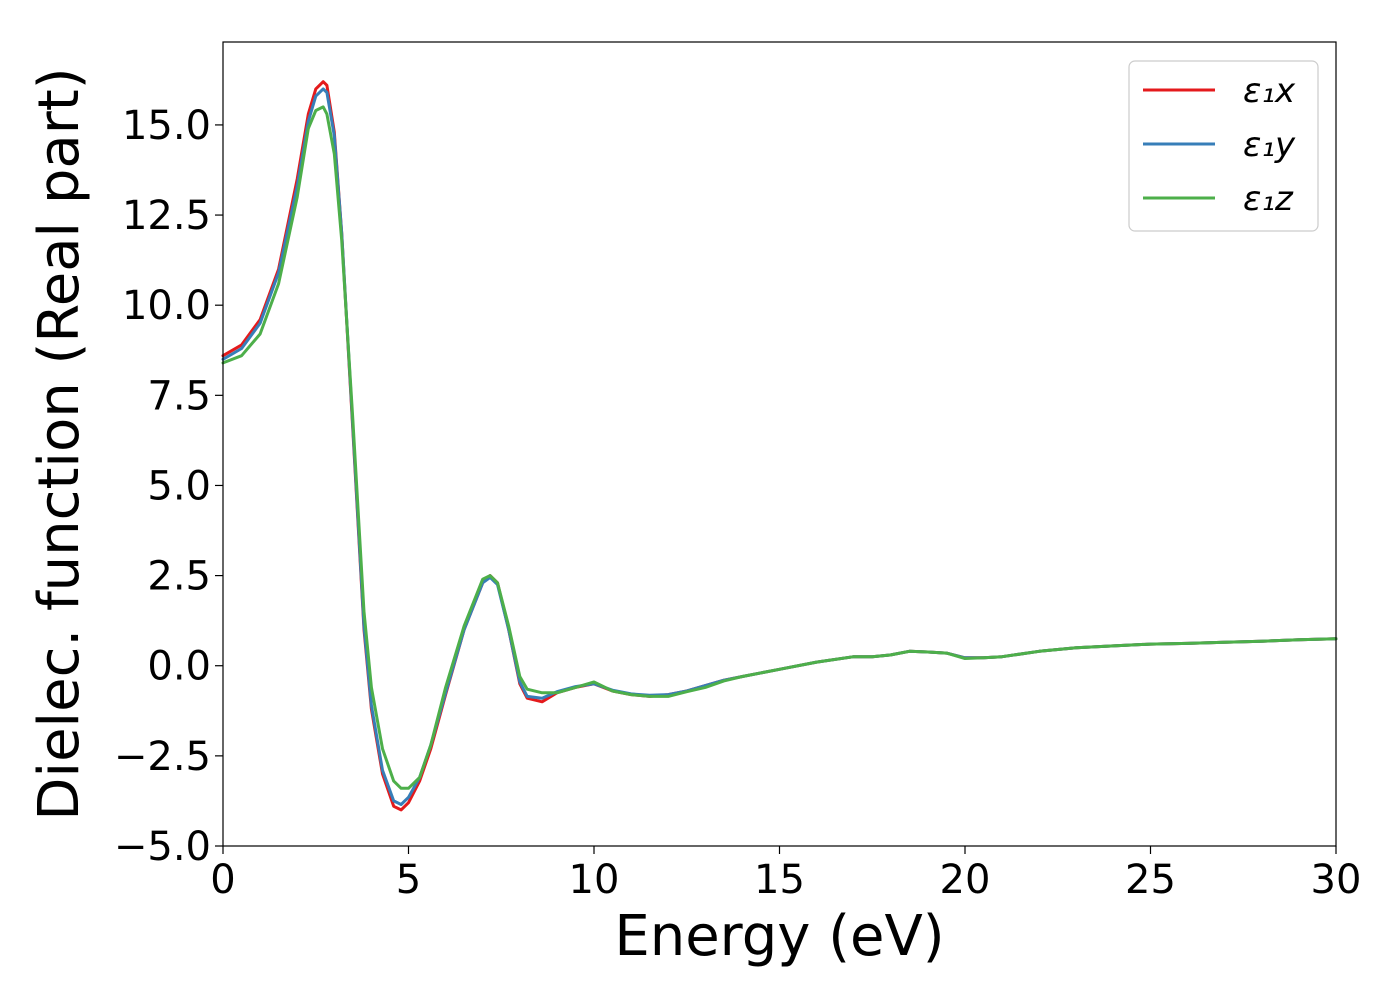 This screenshot has width=1400, height=1000. I want to click on x-tick-label: 25, so click(1150, 880).